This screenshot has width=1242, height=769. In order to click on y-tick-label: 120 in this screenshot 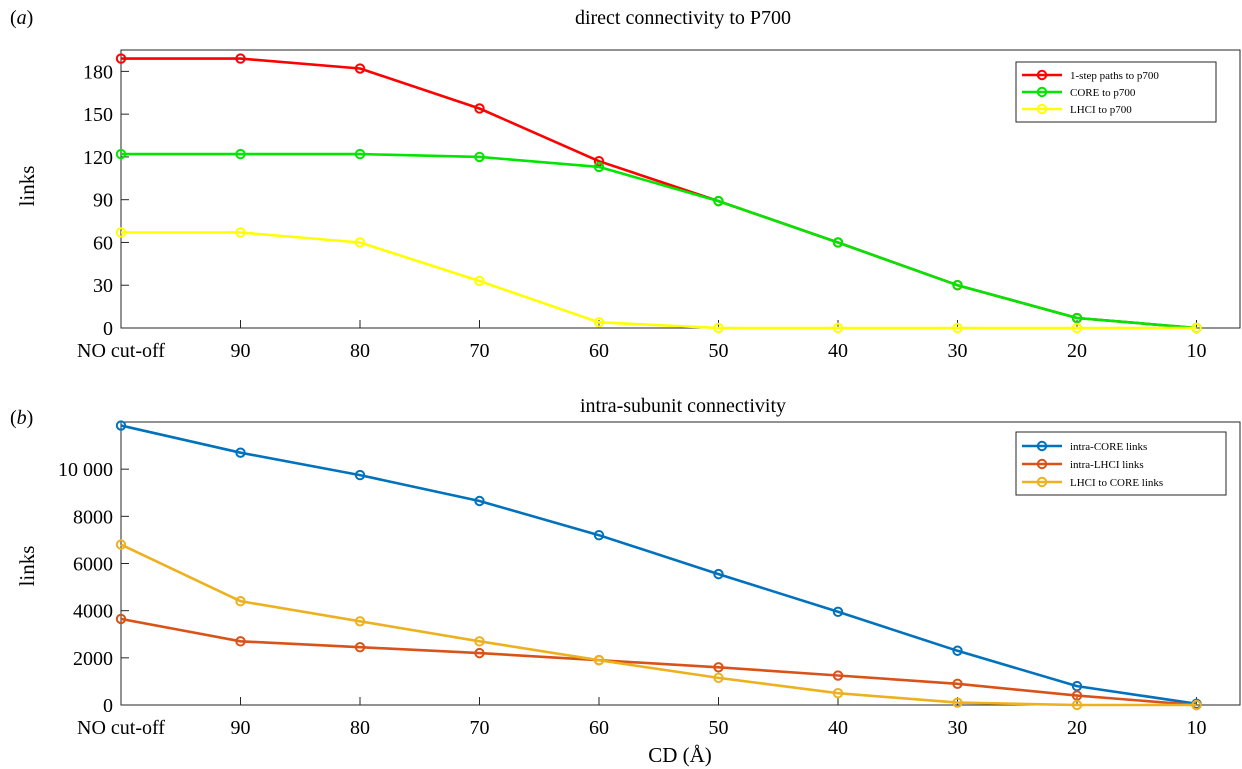, I will do `click(98, 158)`.